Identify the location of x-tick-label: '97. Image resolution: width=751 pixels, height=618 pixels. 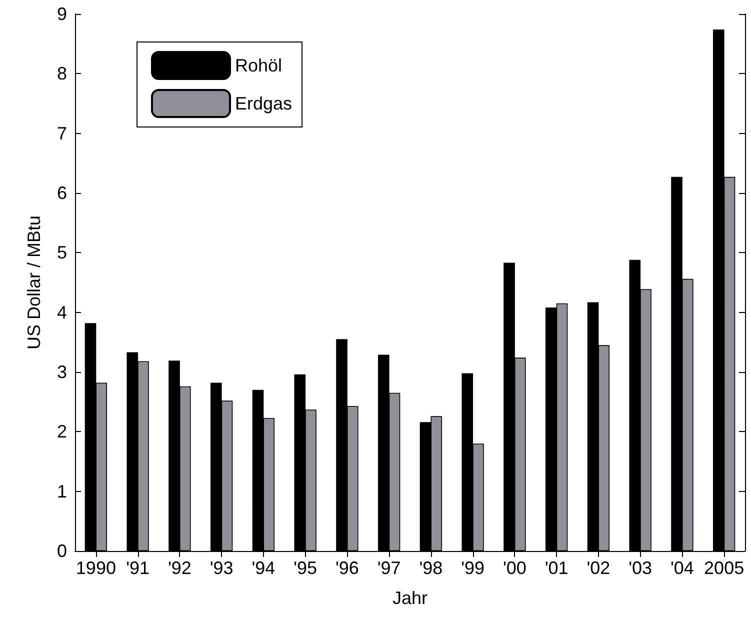
(389, 568).